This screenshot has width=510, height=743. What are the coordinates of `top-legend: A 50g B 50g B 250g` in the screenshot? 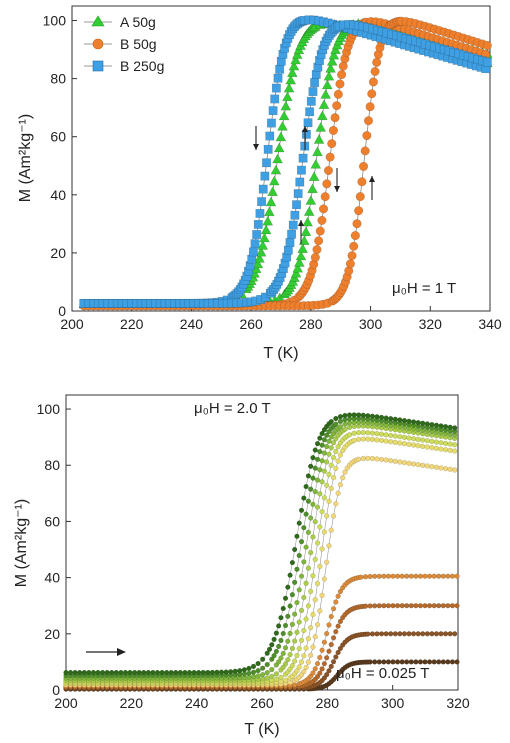 It's located at (134, 42).